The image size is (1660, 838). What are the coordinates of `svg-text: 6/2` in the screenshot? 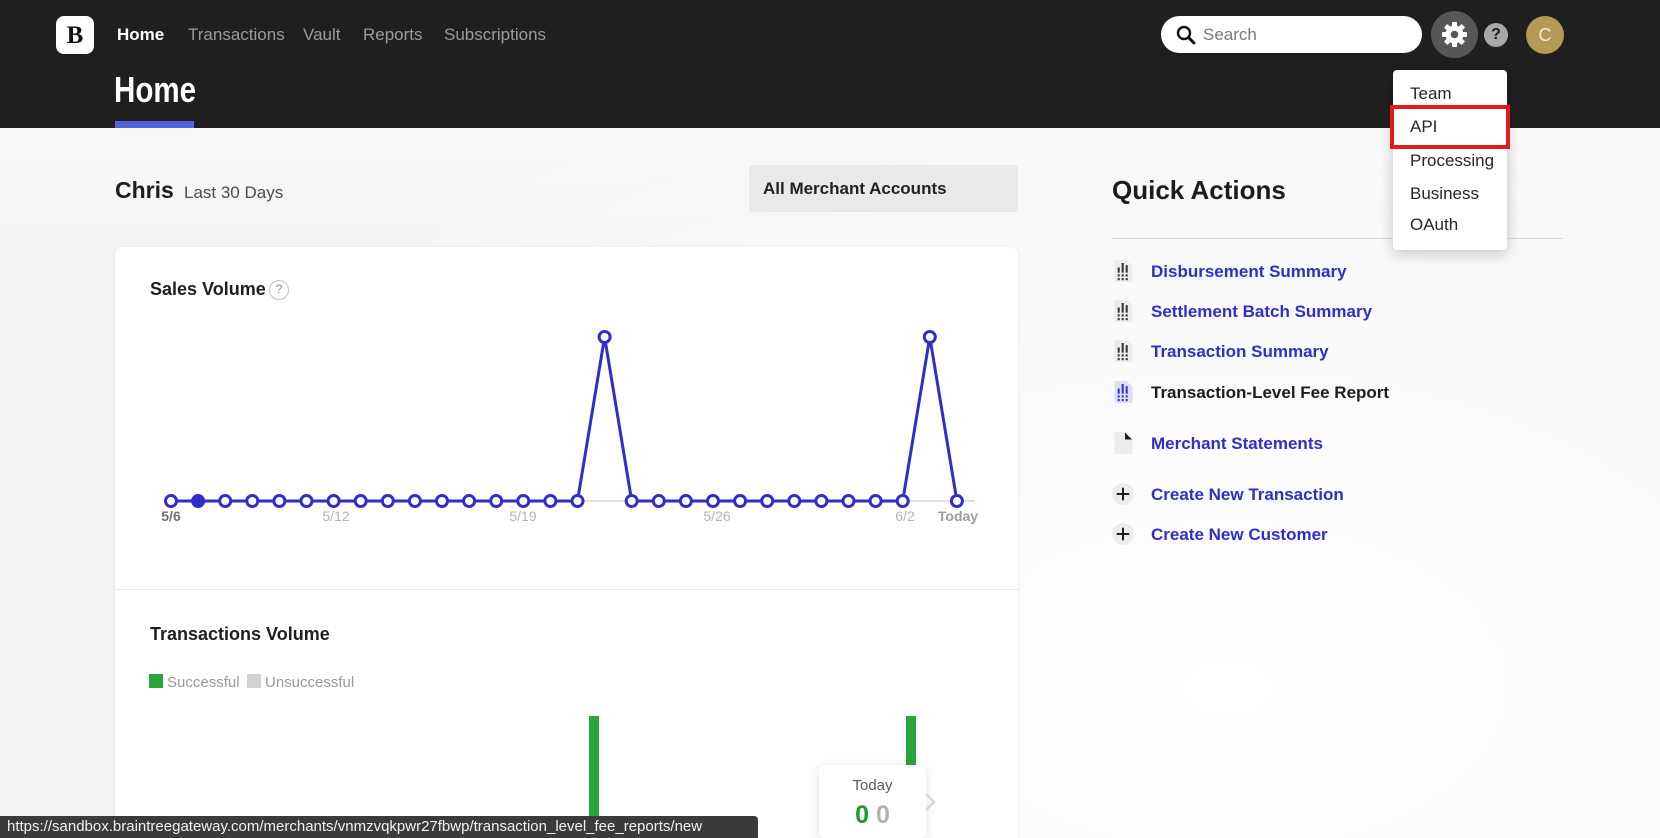 It's located at (905, 516).